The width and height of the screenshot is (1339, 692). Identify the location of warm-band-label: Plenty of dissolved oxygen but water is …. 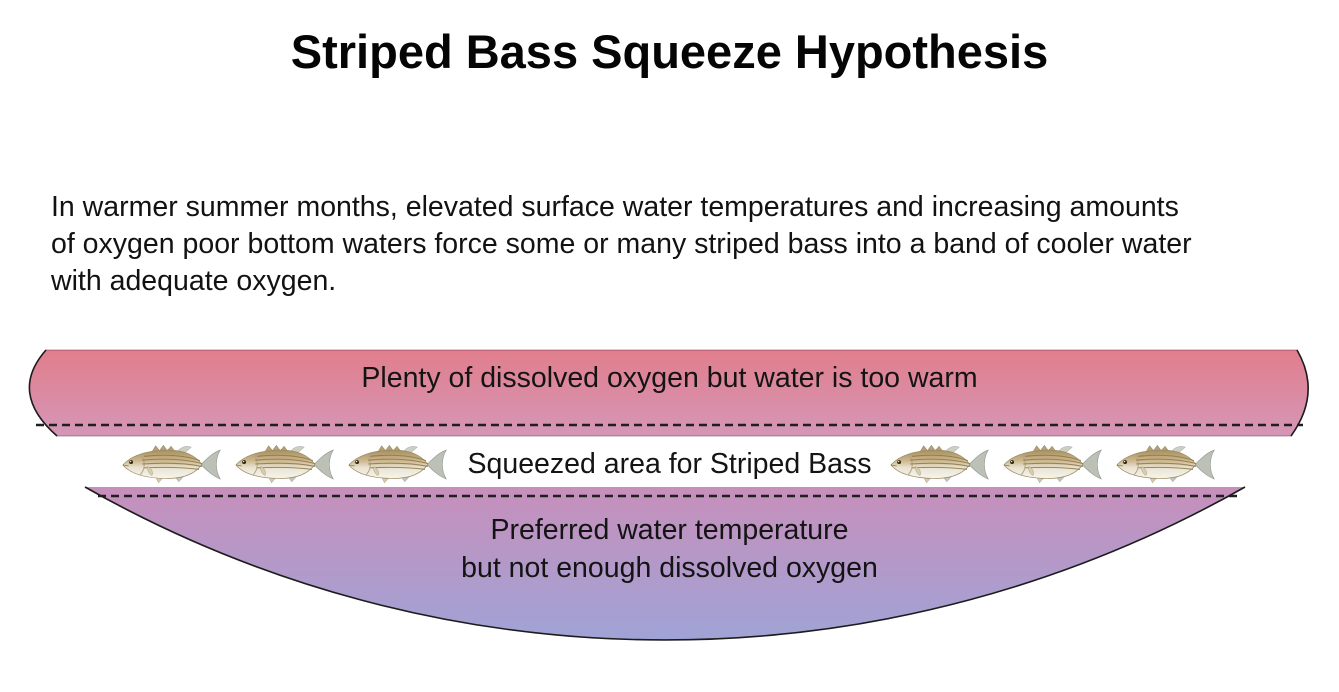
(669, 378).